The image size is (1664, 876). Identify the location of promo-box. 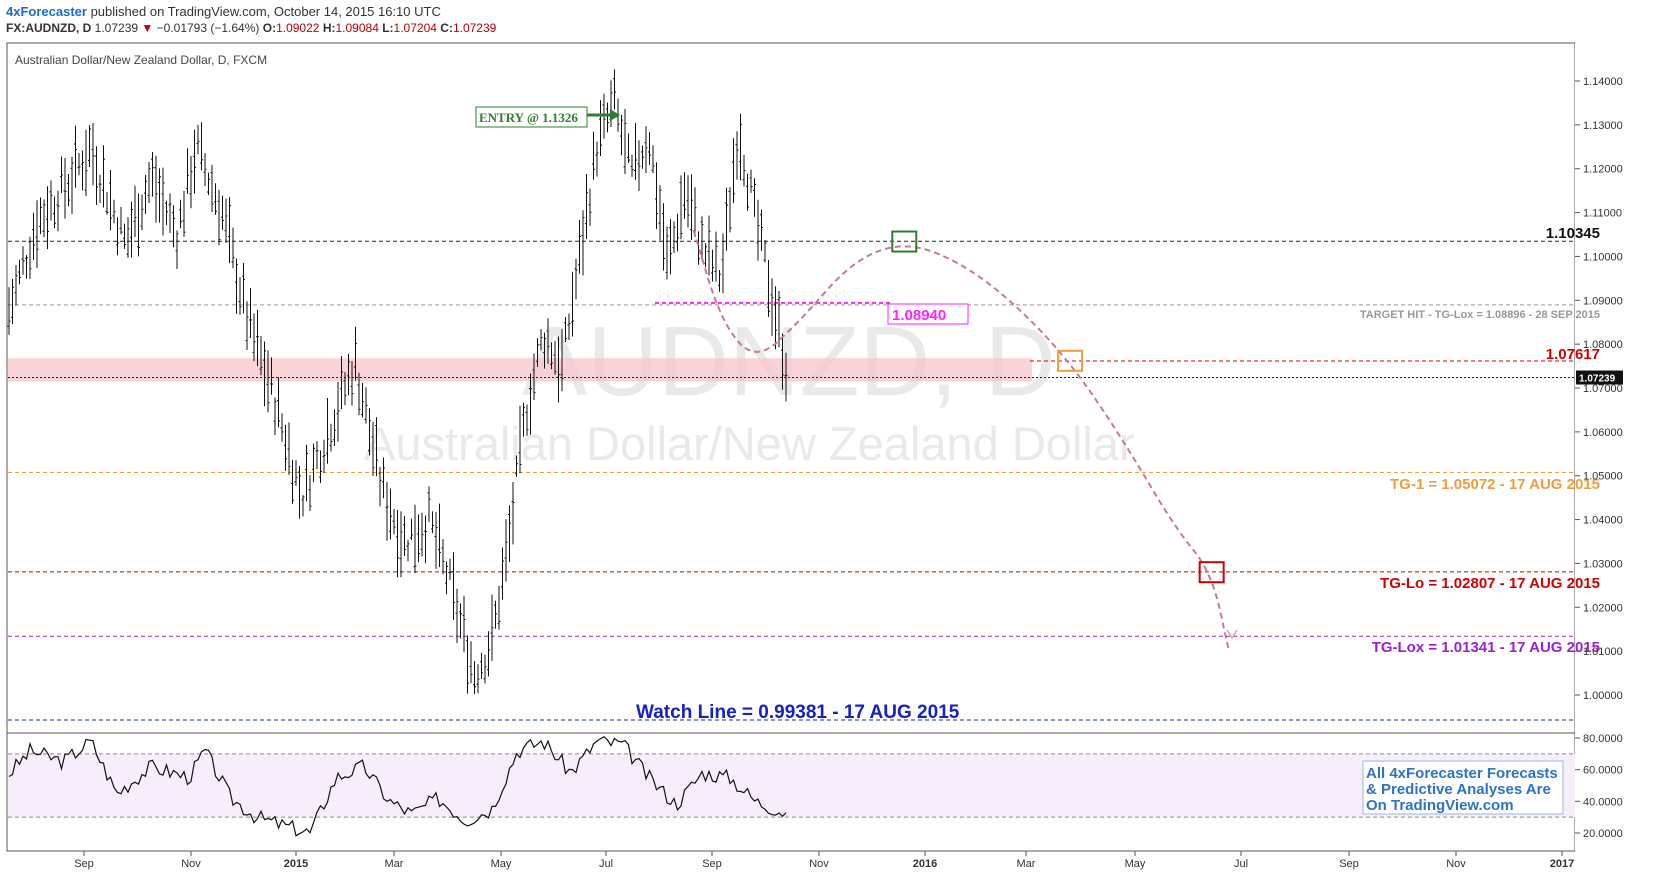
(1463, 787).